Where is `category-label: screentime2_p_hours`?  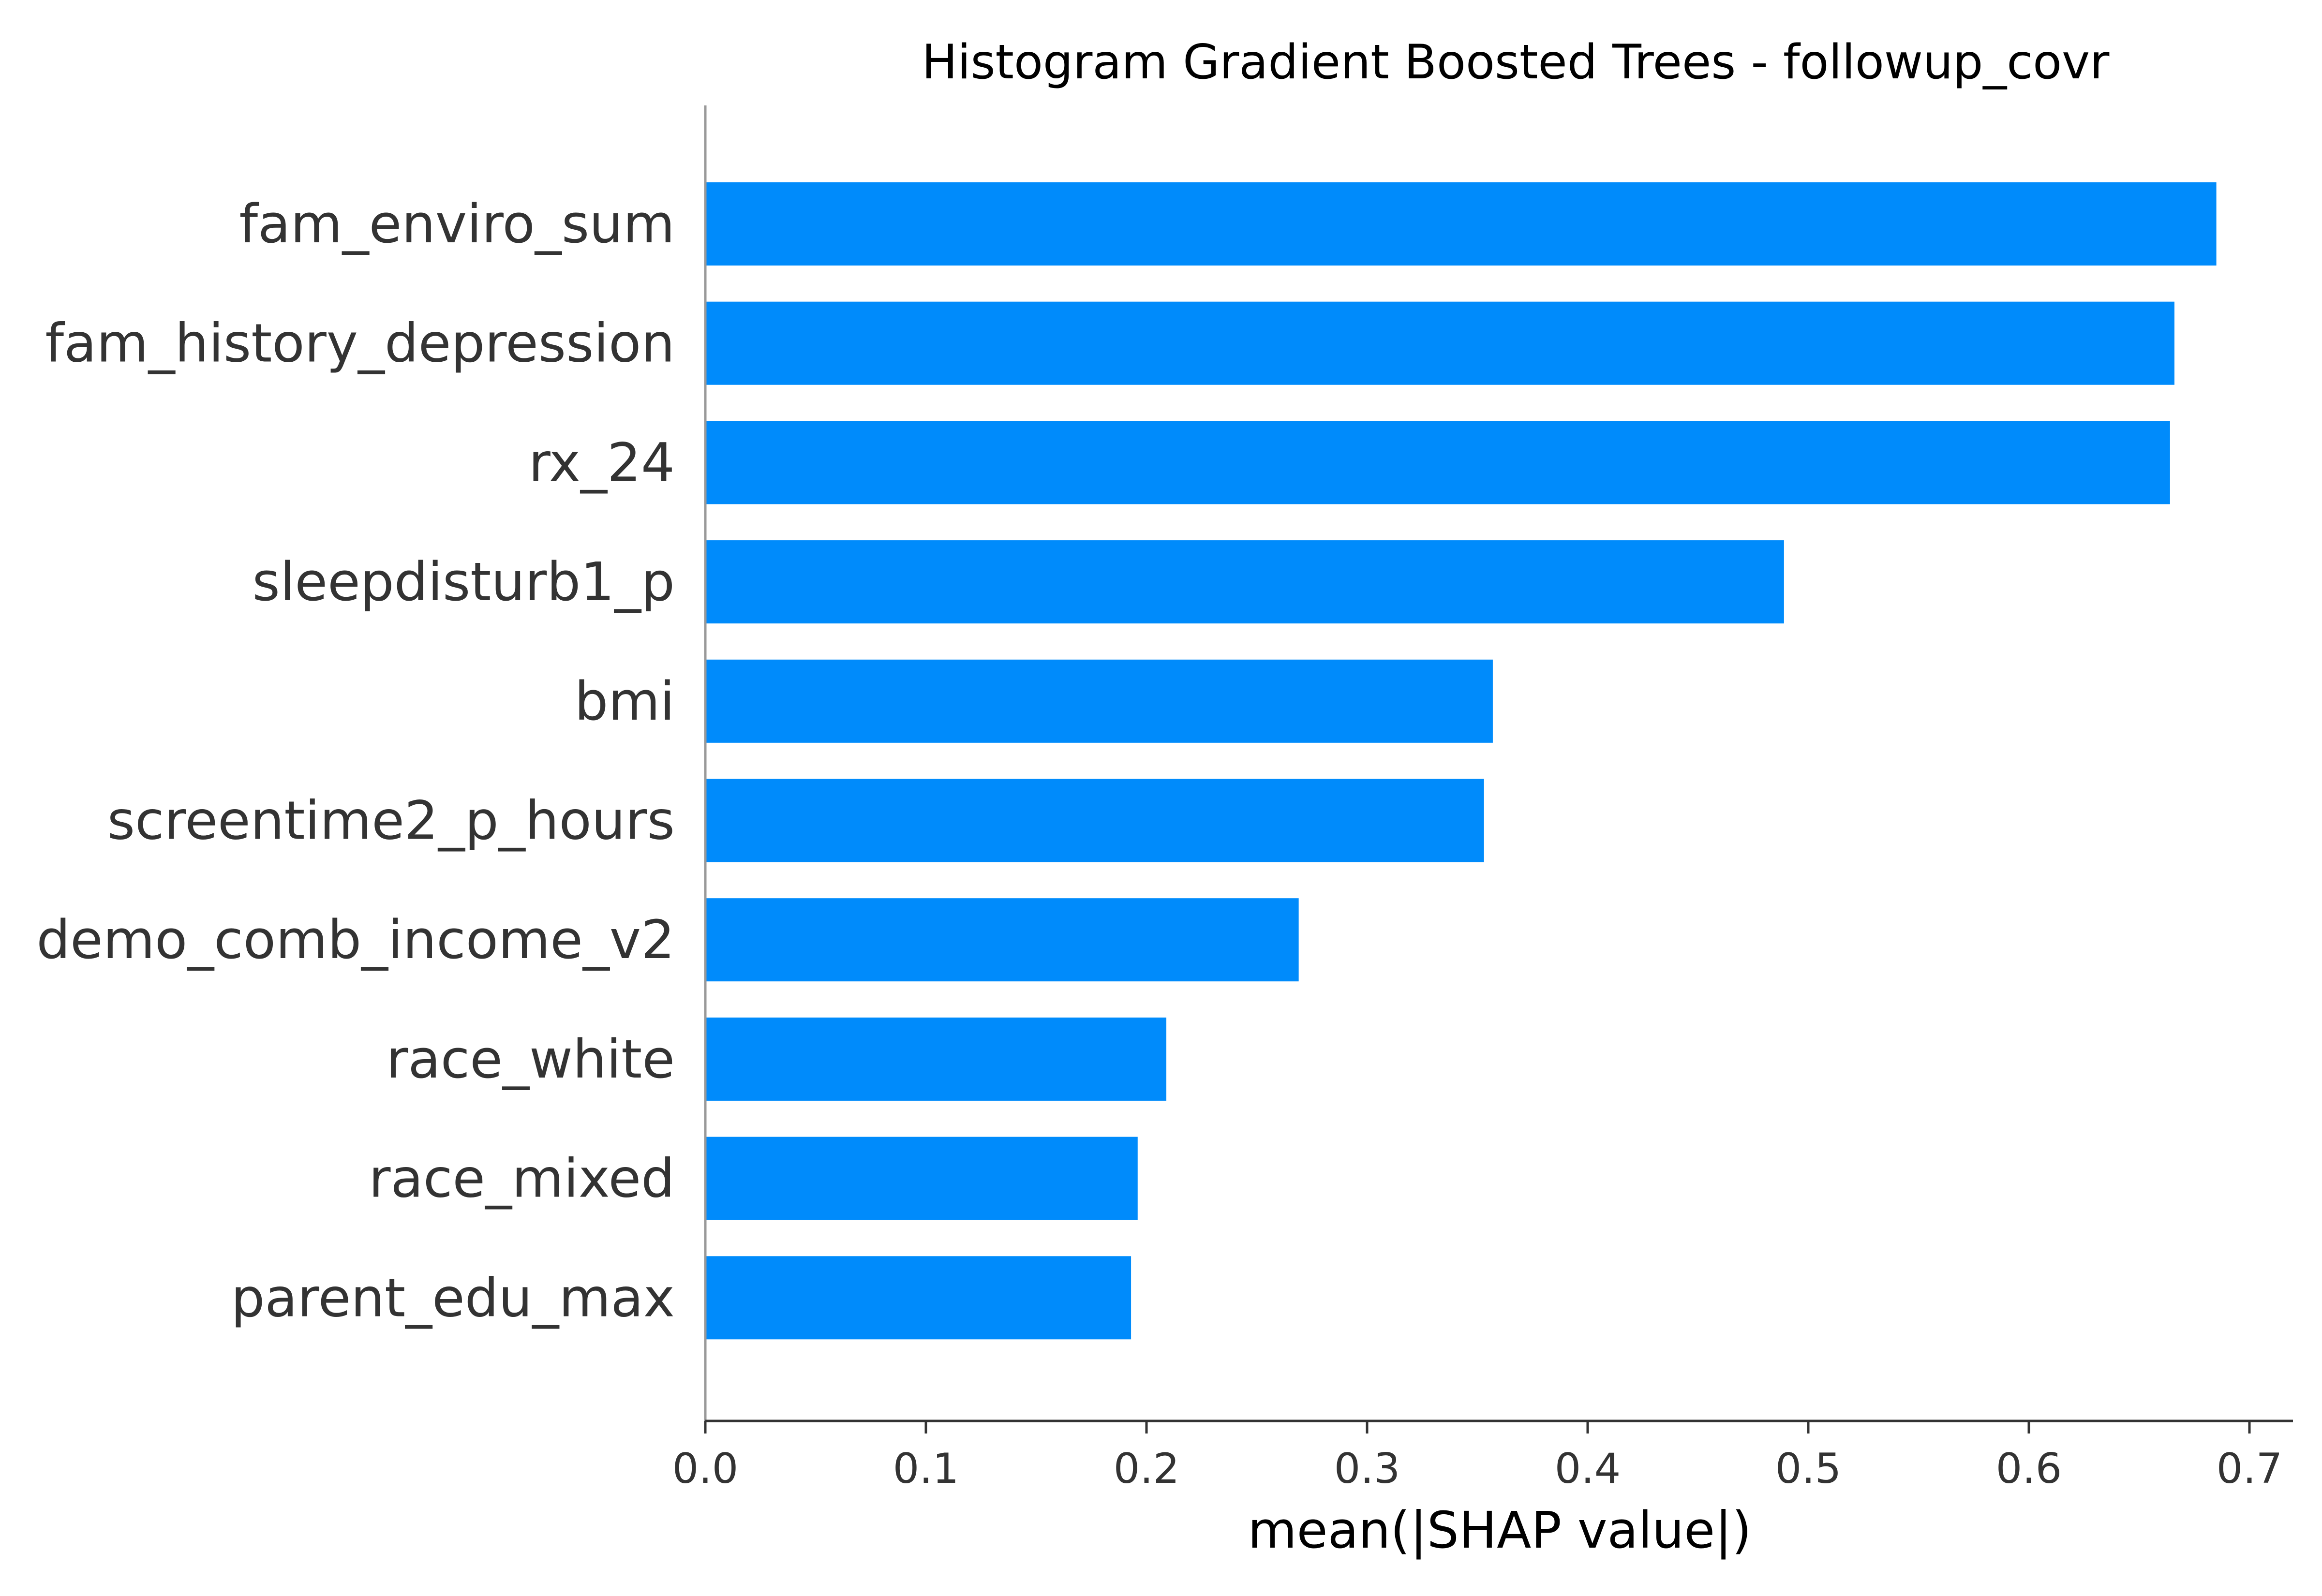 category-label: screentime2_p_hours is located at coordinates (391, 821).